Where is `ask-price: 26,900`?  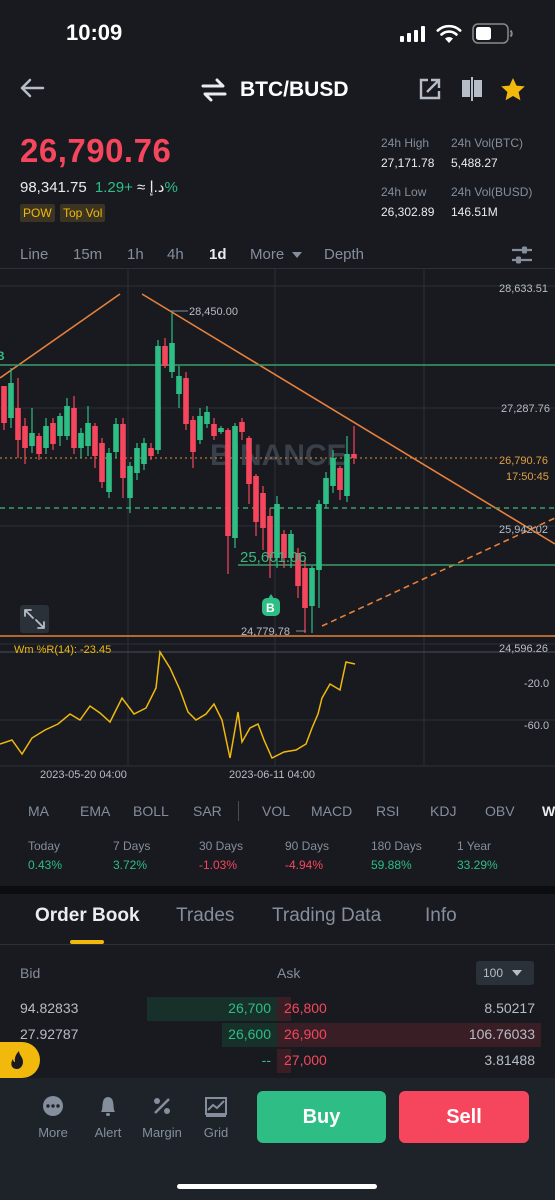
ask-price: 26,900 is located at coordinates (305, 1034).